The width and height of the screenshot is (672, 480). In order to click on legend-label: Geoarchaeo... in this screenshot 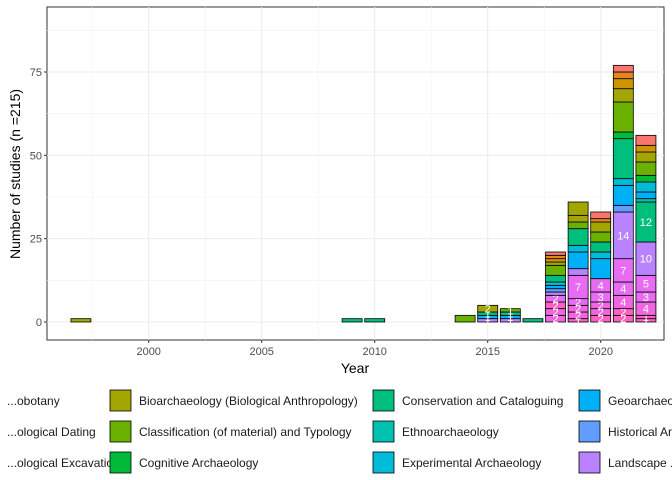, I will do `click(640, 401)`.